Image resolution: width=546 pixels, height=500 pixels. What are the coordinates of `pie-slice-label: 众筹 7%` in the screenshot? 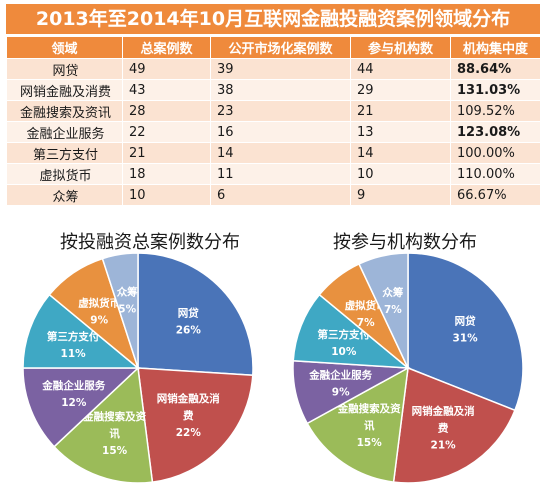 It's located at (392, 301).